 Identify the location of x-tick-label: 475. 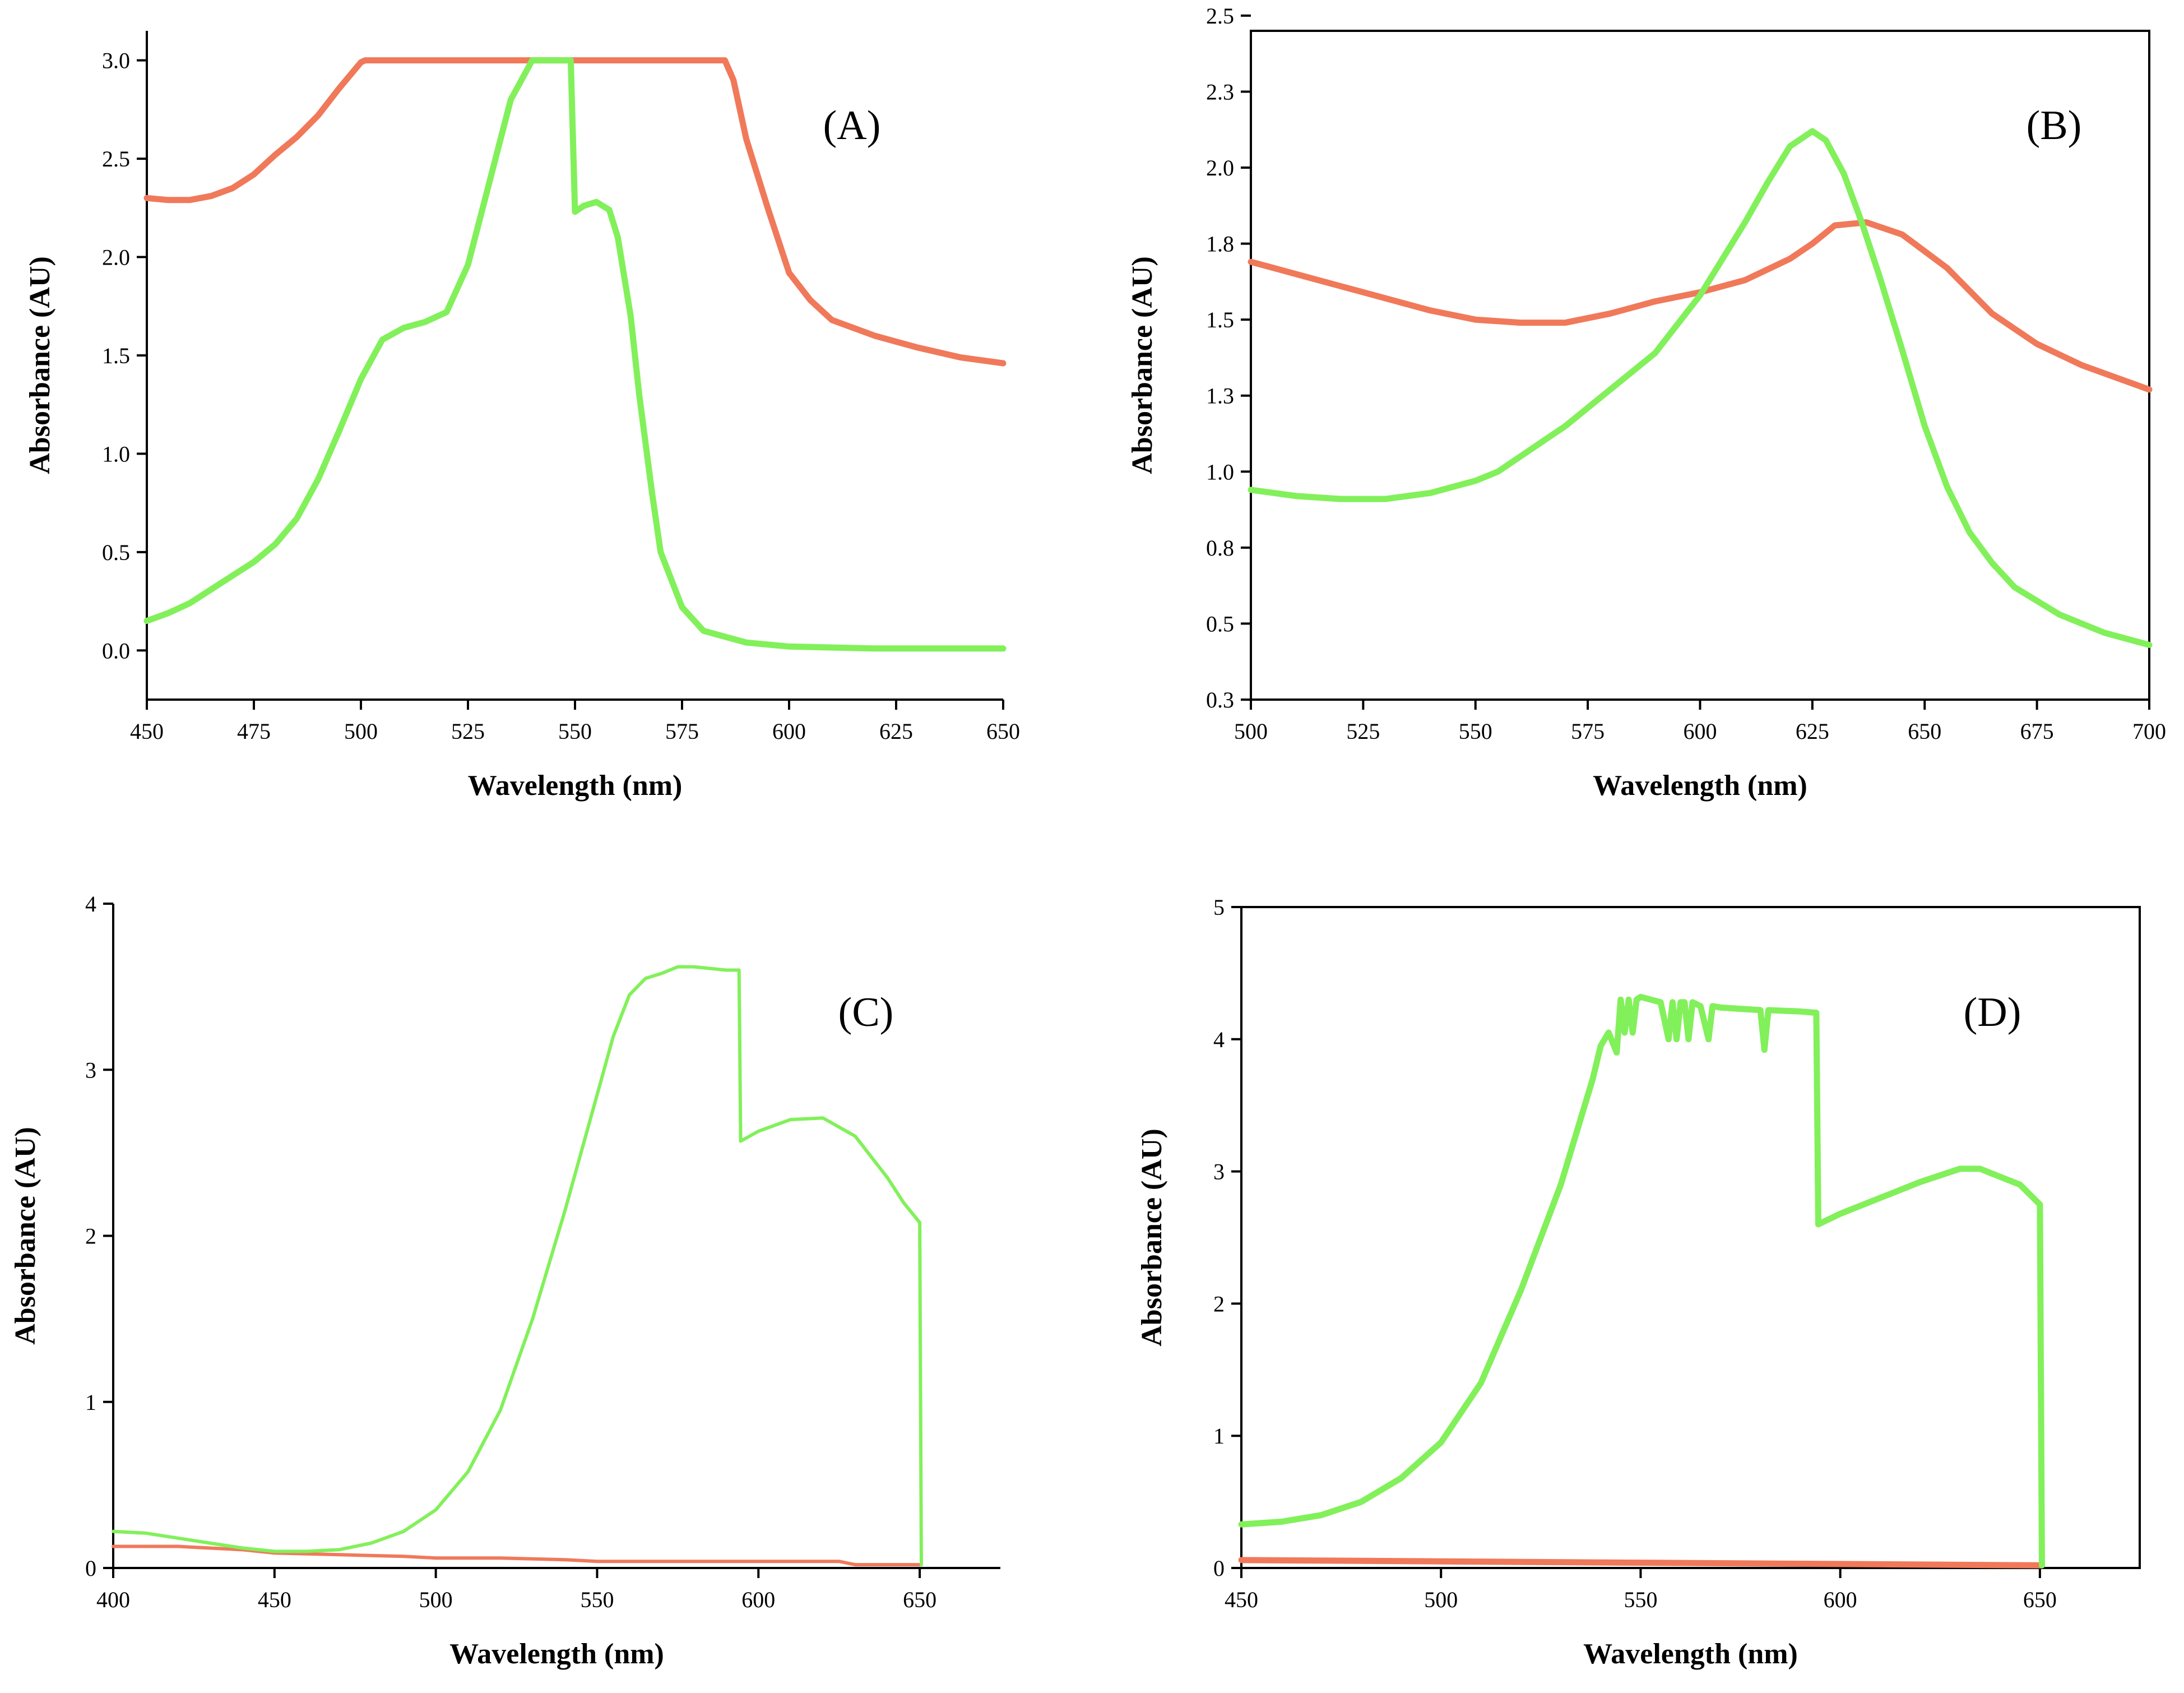
(254, 731).